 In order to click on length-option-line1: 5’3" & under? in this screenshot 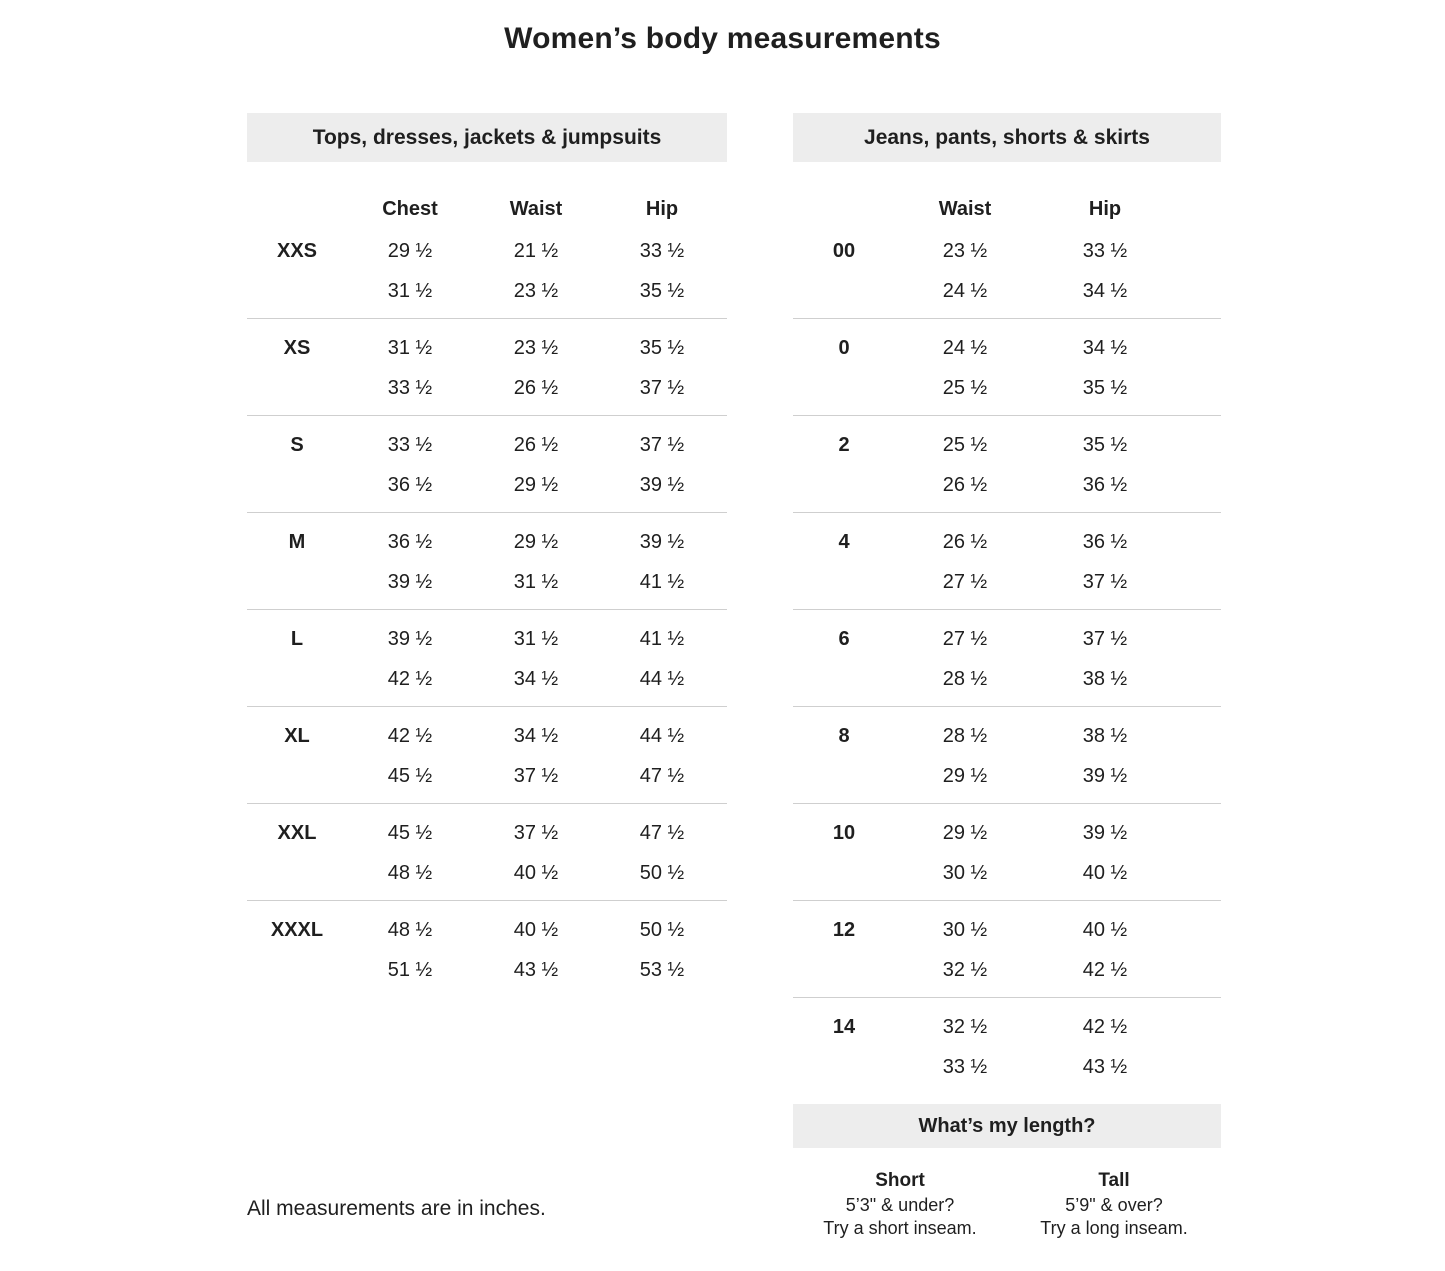, I will do `click(900, 1205)`.